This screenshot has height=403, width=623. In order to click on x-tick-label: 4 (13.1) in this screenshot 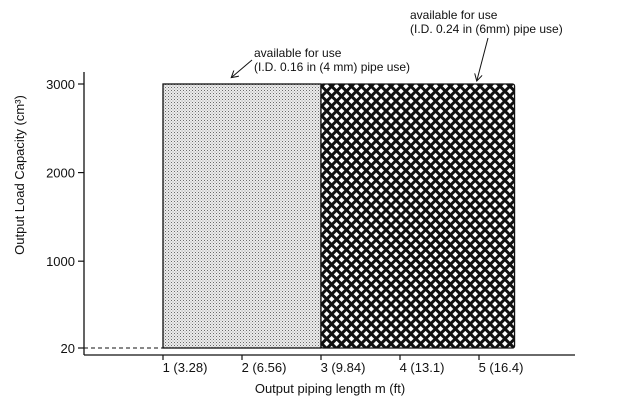, I will do `click(422, 367)`.